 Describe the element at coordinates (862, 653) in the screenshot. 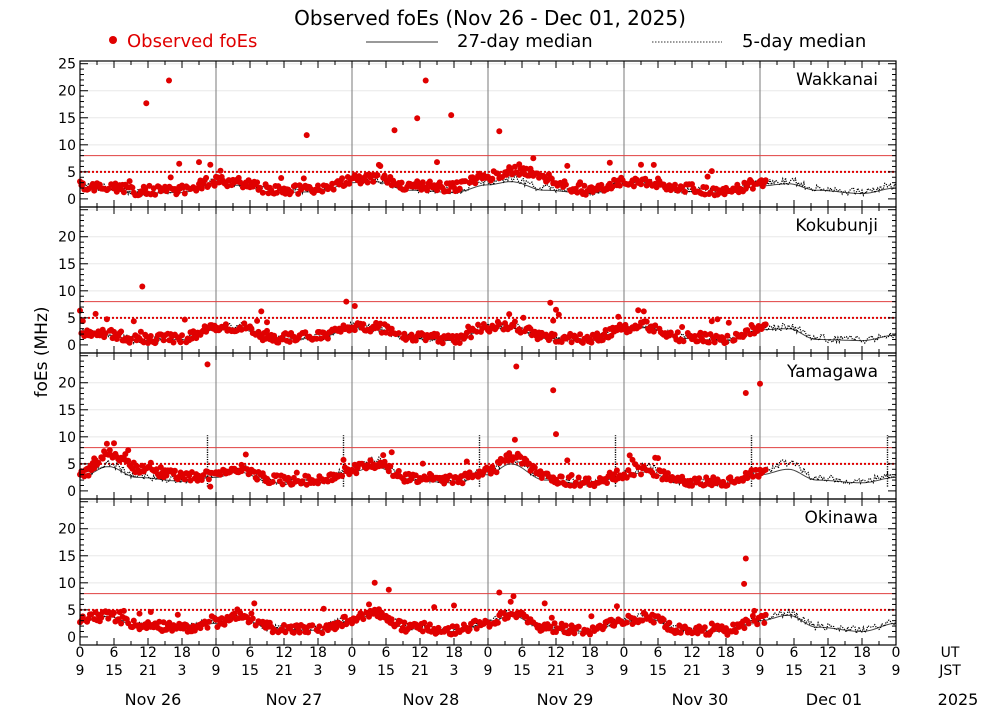

I see `ut-tick-label: 18` at that location.